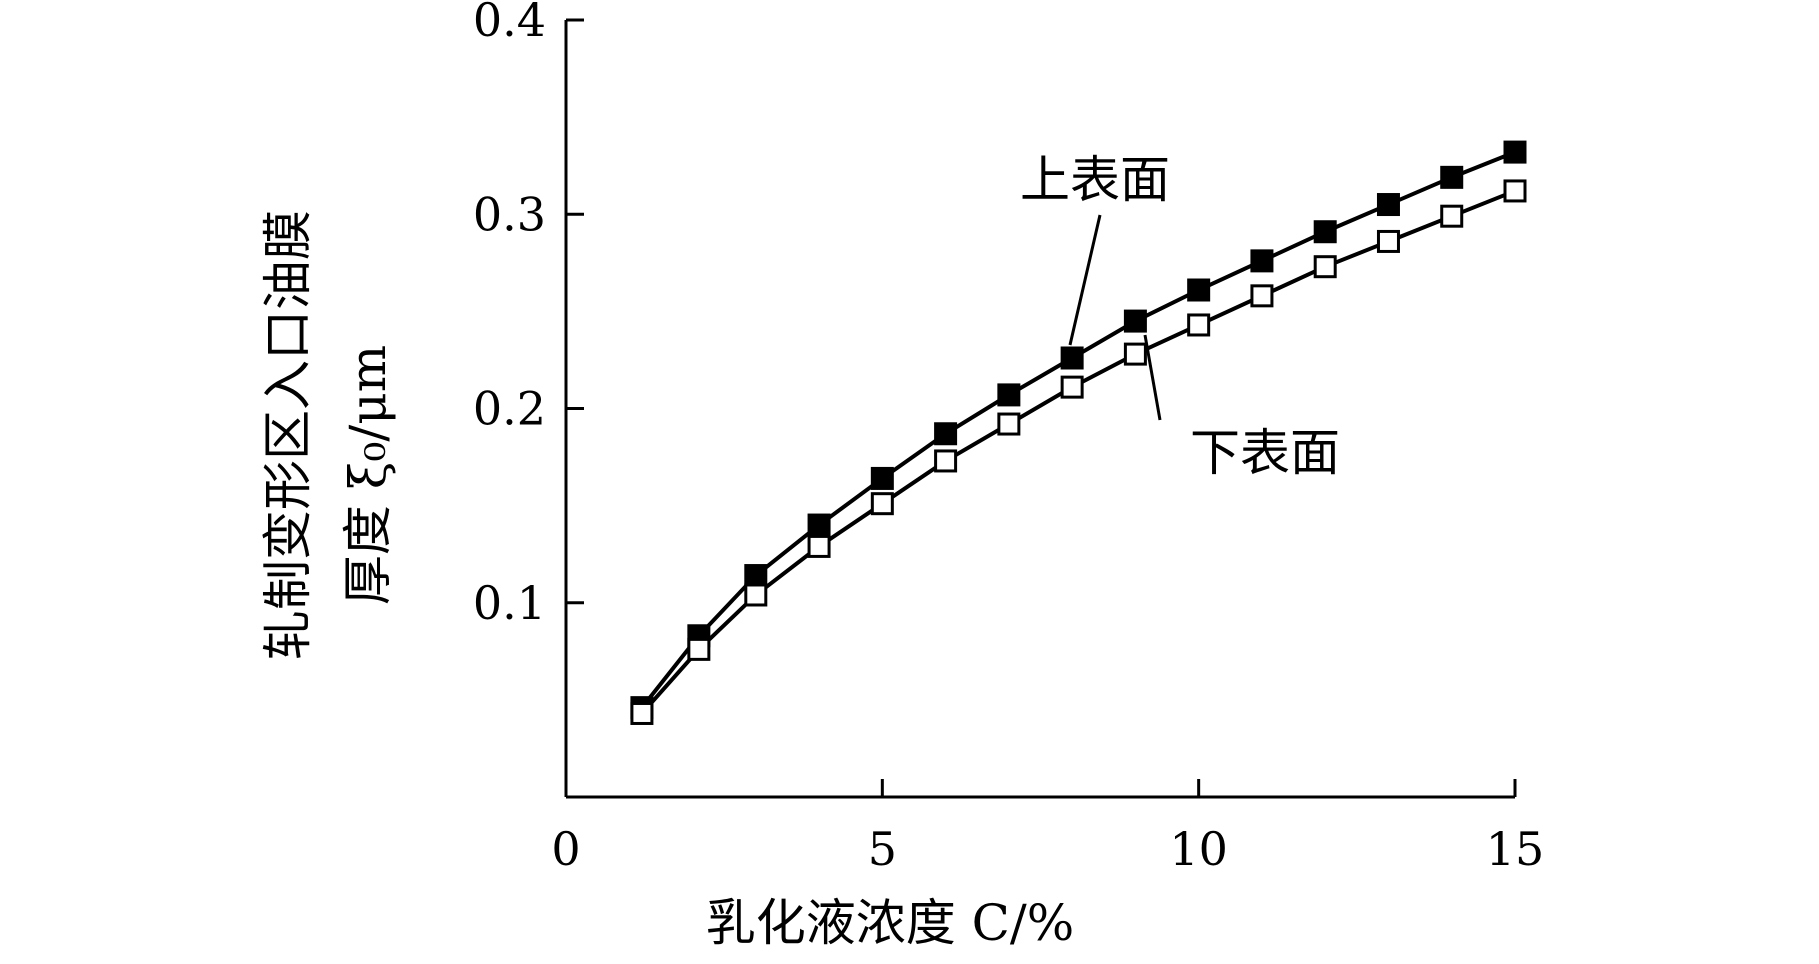 The image size is (1819, 964). I want to click on annotation-lower-surface: 下表面, so click(1265, 453).